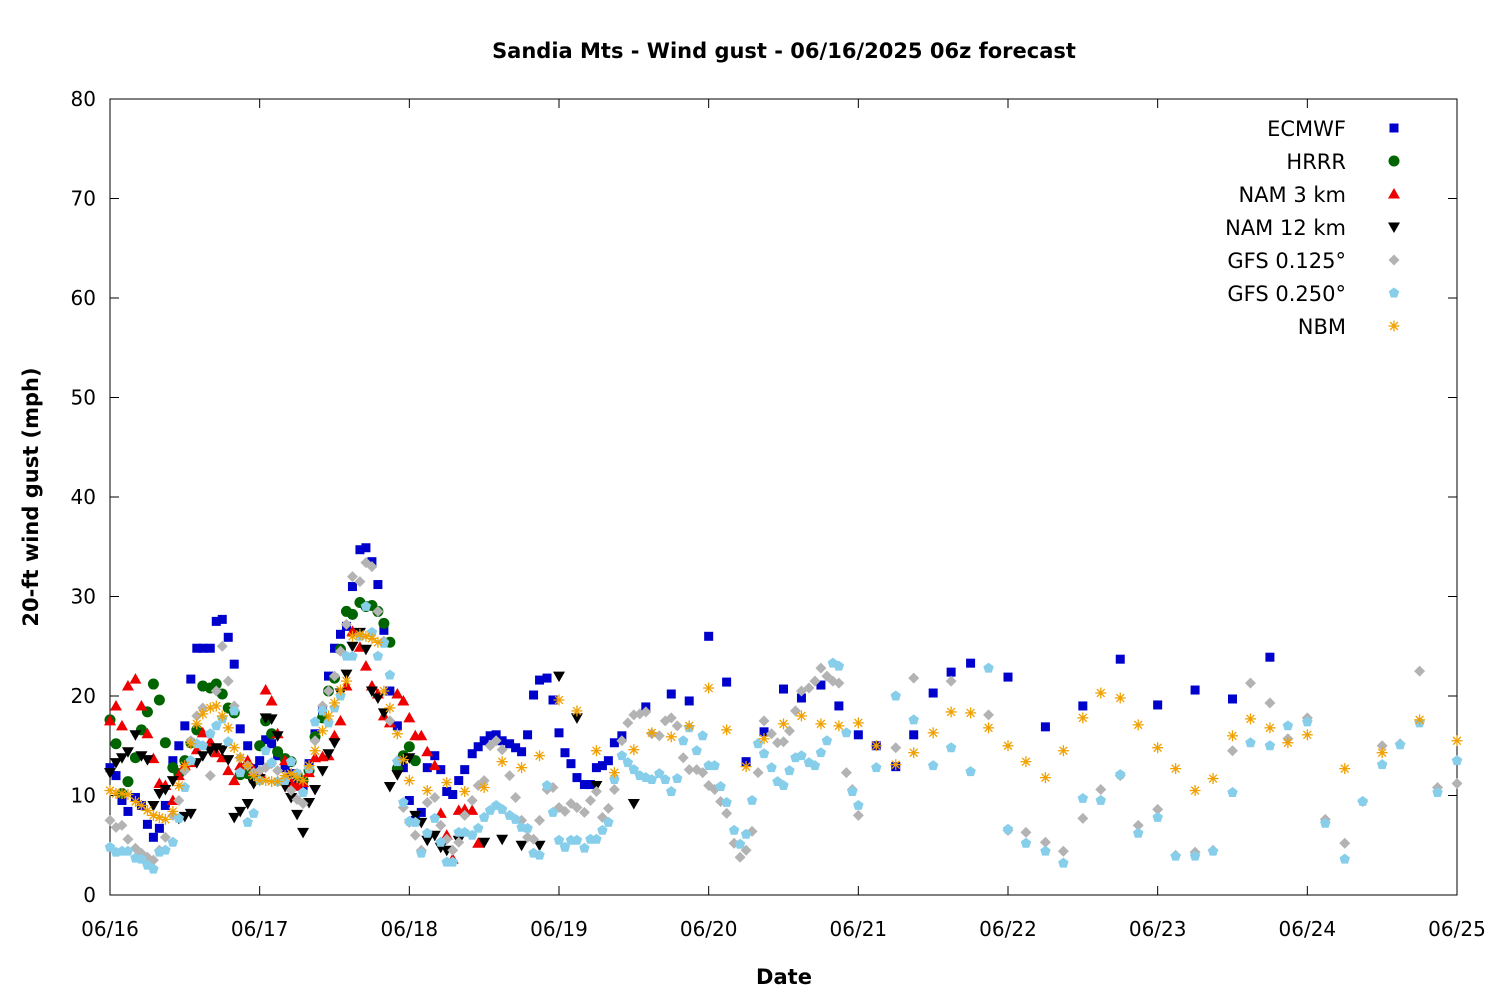 The width and height of the screenshot is (1500, 1000). Describe the element at coordinates (1308, 929) in the screenshot. I see `x-tick-label: 06/24` at that location.